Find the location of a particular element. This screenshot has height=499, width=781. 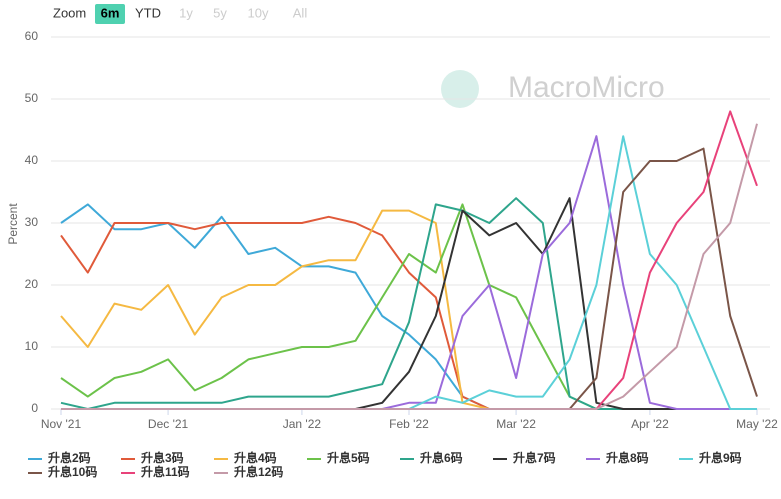

zoom-label: Zoom is located at coordinates (69, 12).